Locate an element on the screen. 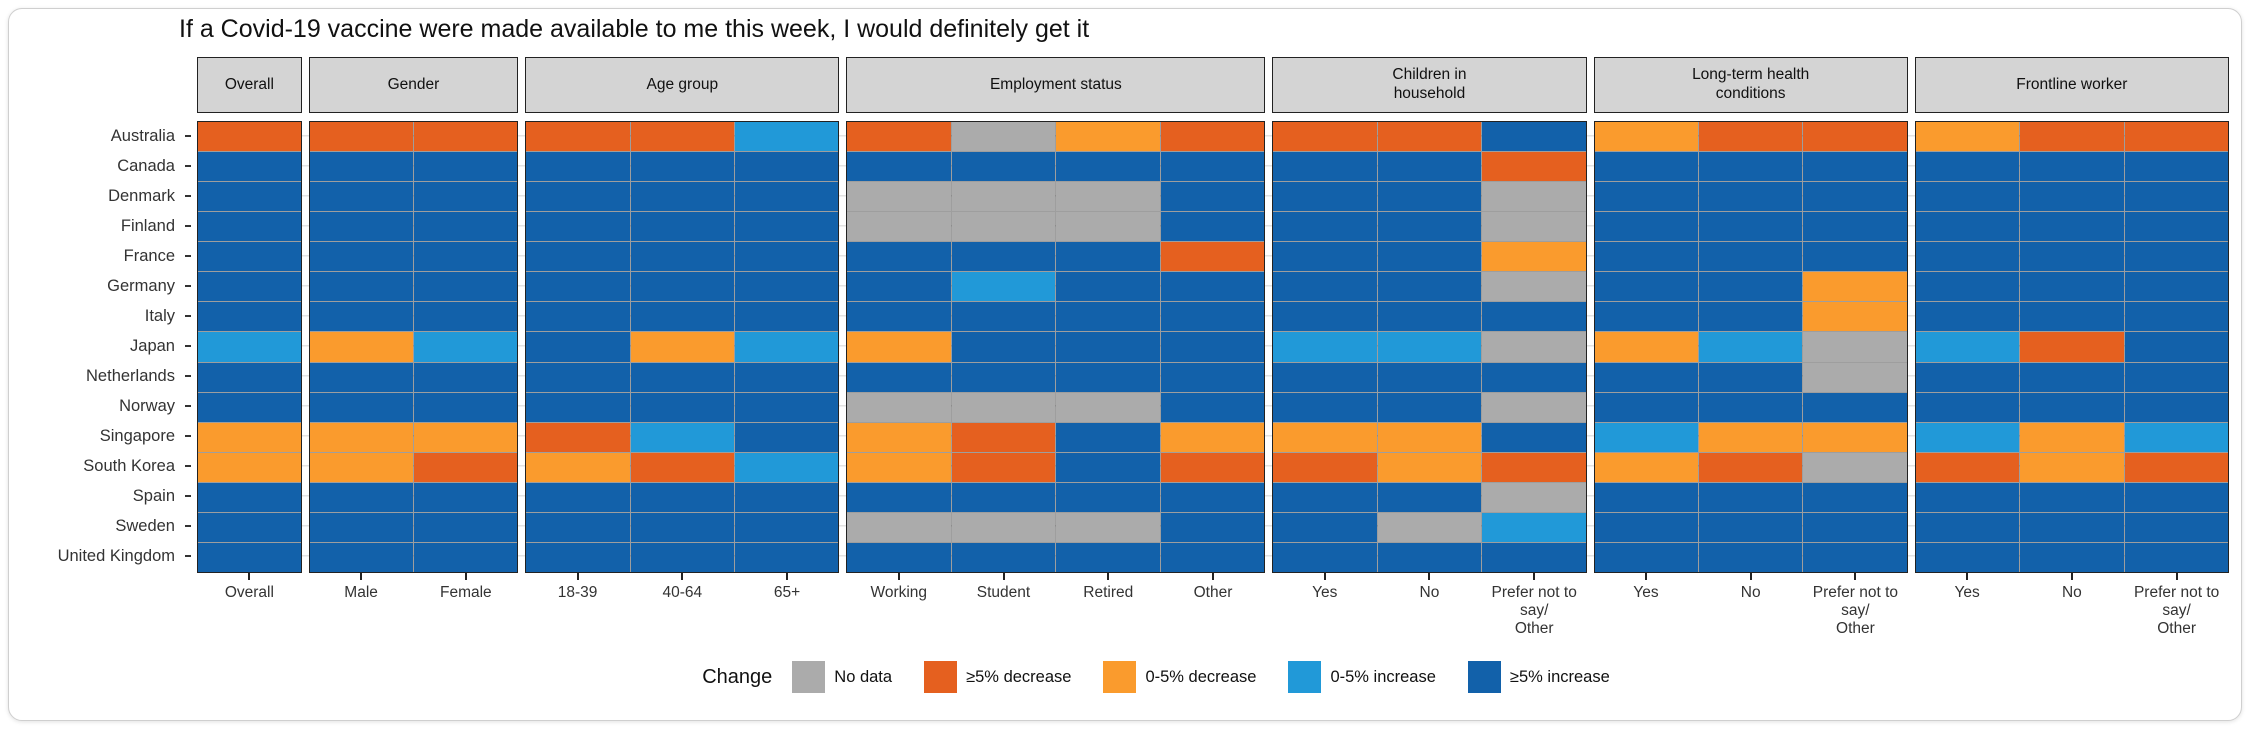 Image resolution: width=2250 pixels, height=729 pixels. y-axis-label-row: Italy is located at coordinates (100, 316).